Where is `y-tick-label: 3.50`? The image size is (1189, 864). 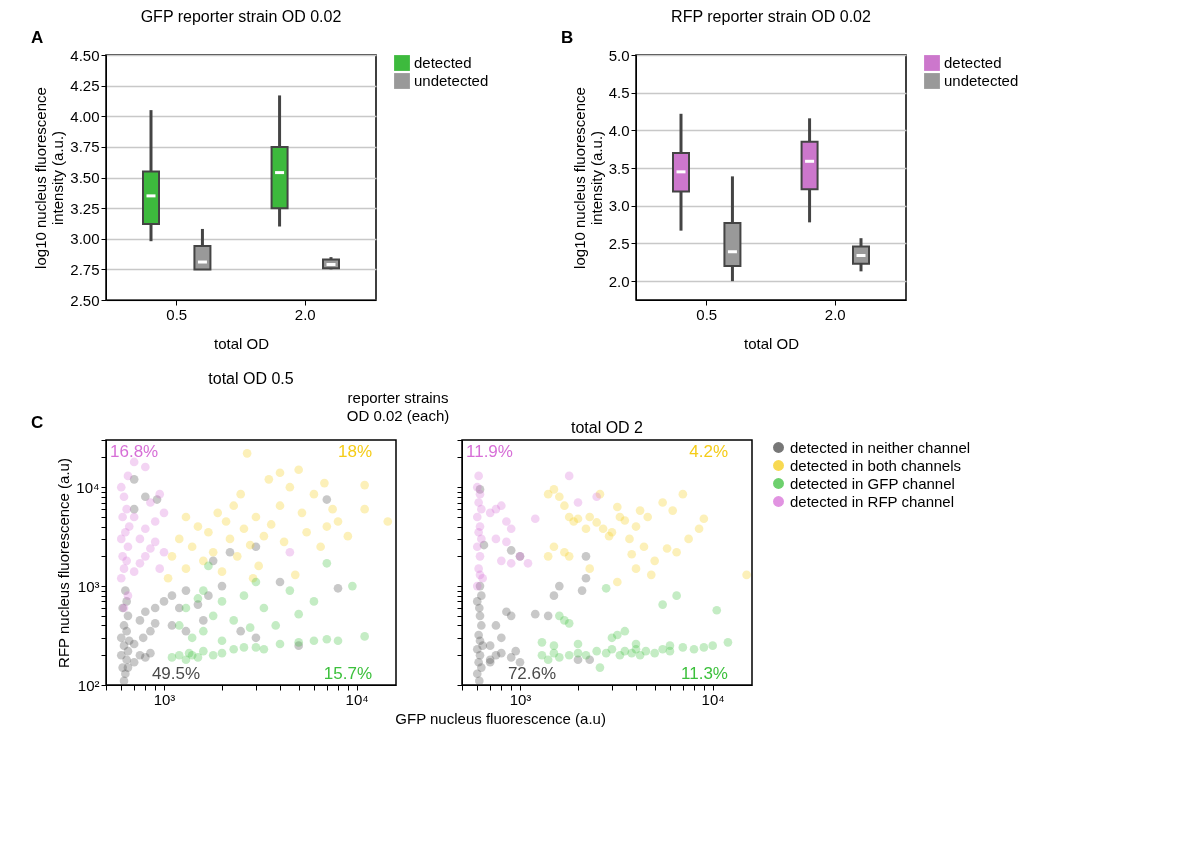 y-tick-label: 3.50 is located at coordinates (85, 177).